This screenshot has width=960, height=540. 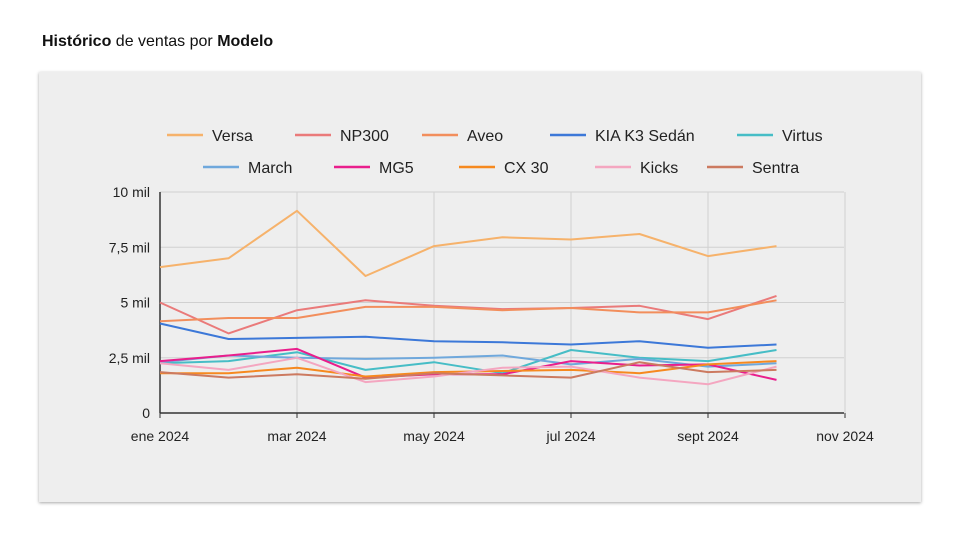 What do you see at coordinates (160, 436) in the screenshot?
I see `x-tick-label: ene 2024` at bounding box center [160, 436].